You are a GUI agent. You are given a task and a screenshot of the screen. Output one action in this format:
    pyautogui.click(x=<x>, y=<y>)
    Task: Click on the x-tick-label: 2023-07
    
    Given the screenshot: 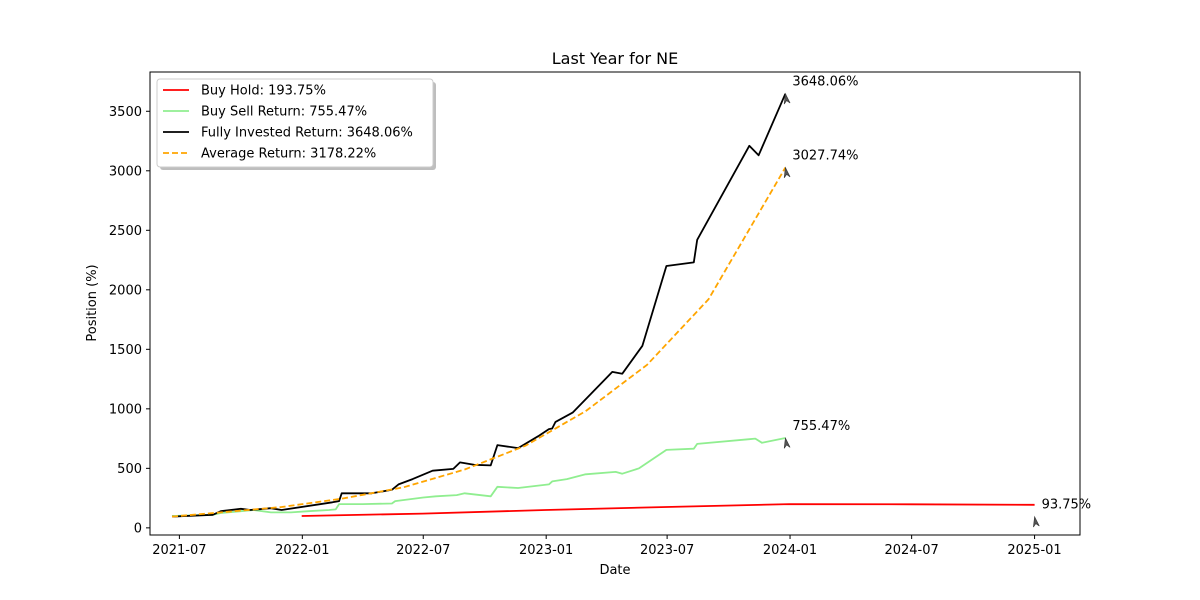 What is the action you would take?
    pyautogui.click(x=667, y=550)
    